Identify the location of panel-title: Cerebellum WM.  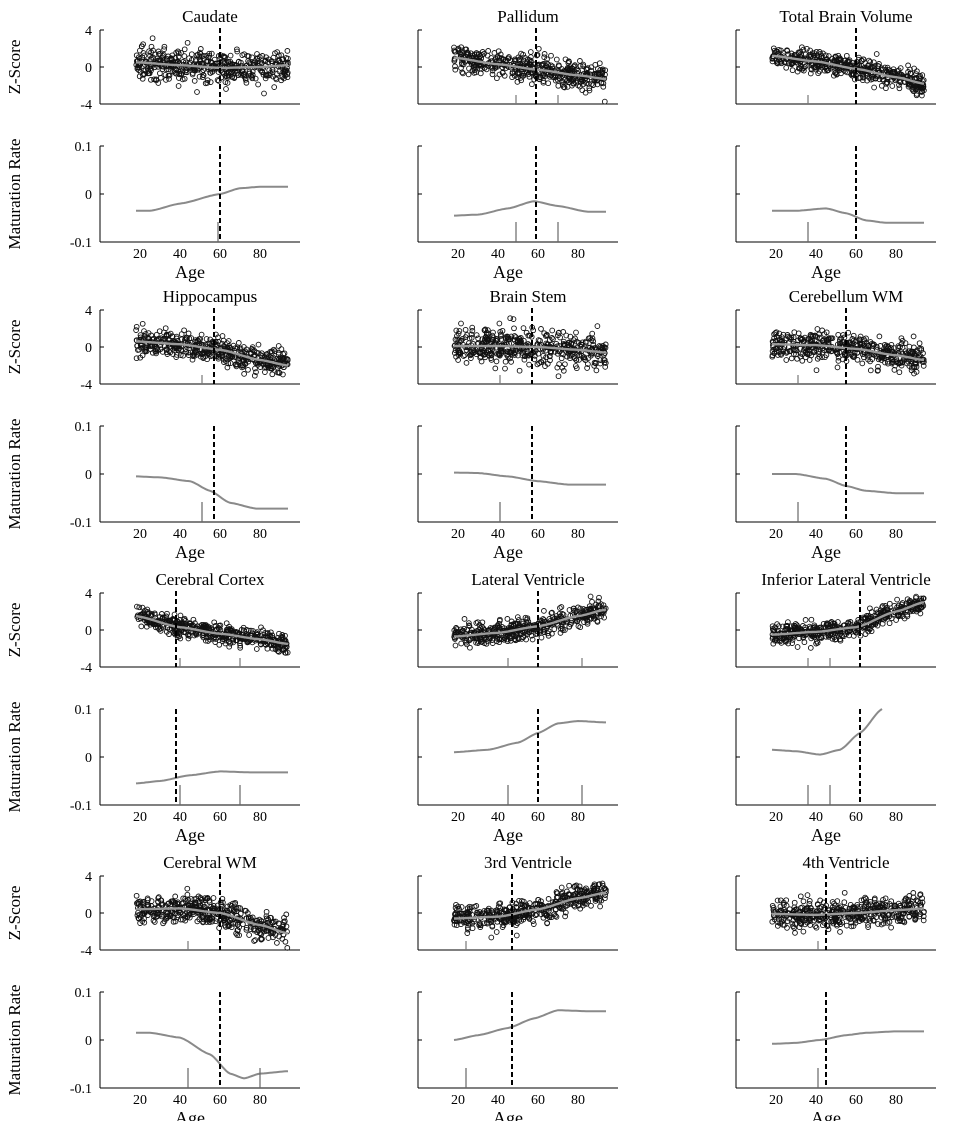
(846, 296).